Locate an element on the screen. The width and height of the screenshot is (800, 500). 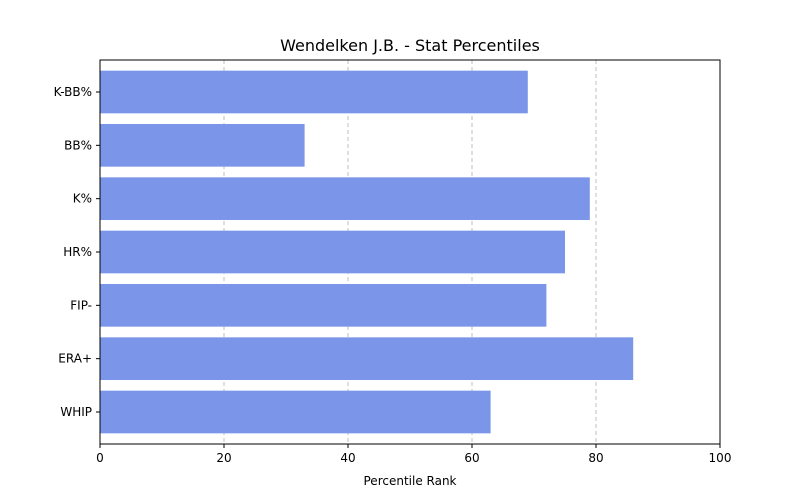
y-axis-ticks: K-BB% BB% K% HR% FIP- ERA+ WHIP is located at coordinates (77, 252).